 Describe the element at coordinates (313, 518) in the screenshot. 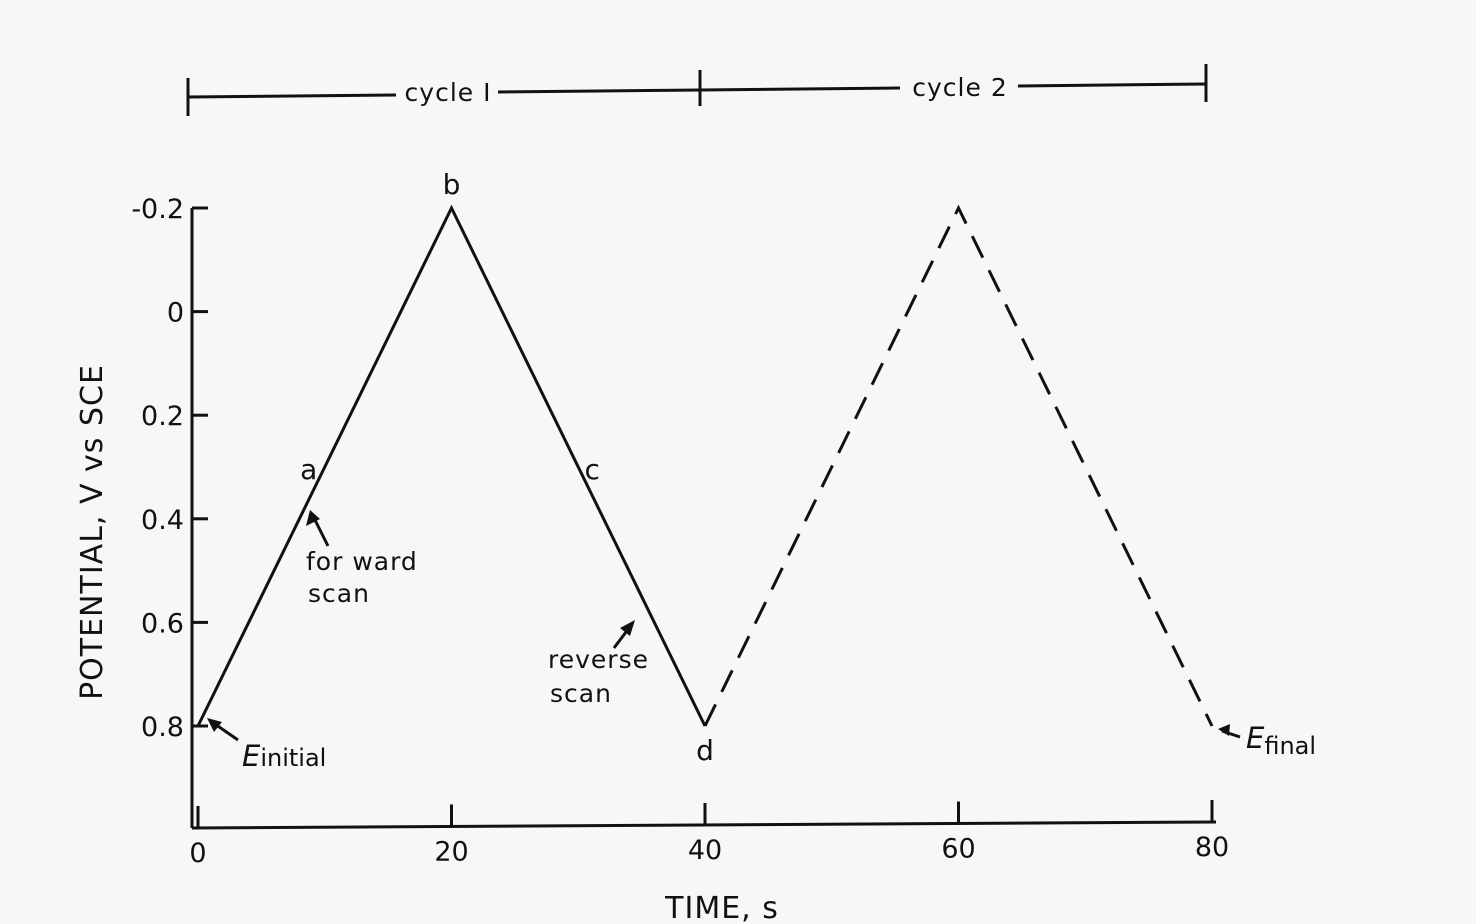

I see `forward-scan-arrowhead` at that location.